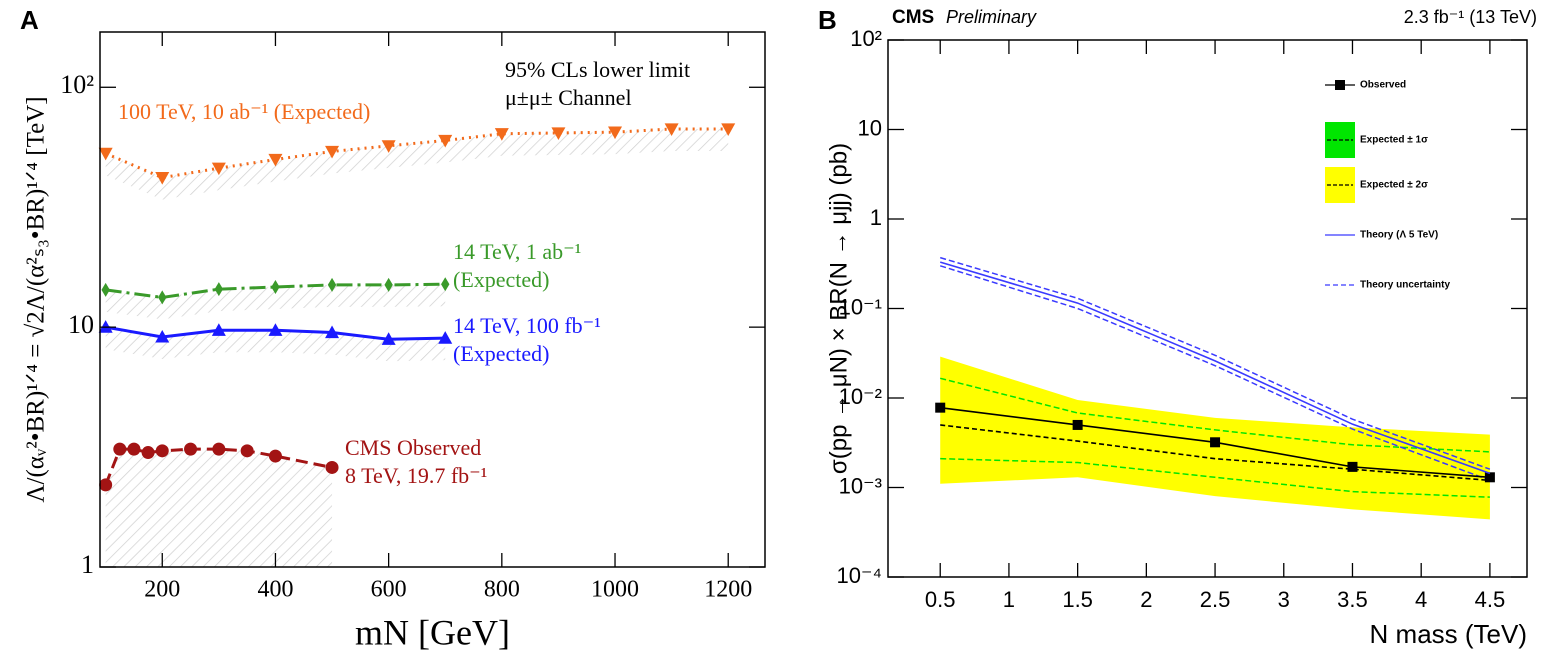 This screenshot has height=664, width=1547. What do you see at coordinates (991, 17) in the screenshot?
I see `chart-subtitle: Preliminary` at bounding box center [991, 17].